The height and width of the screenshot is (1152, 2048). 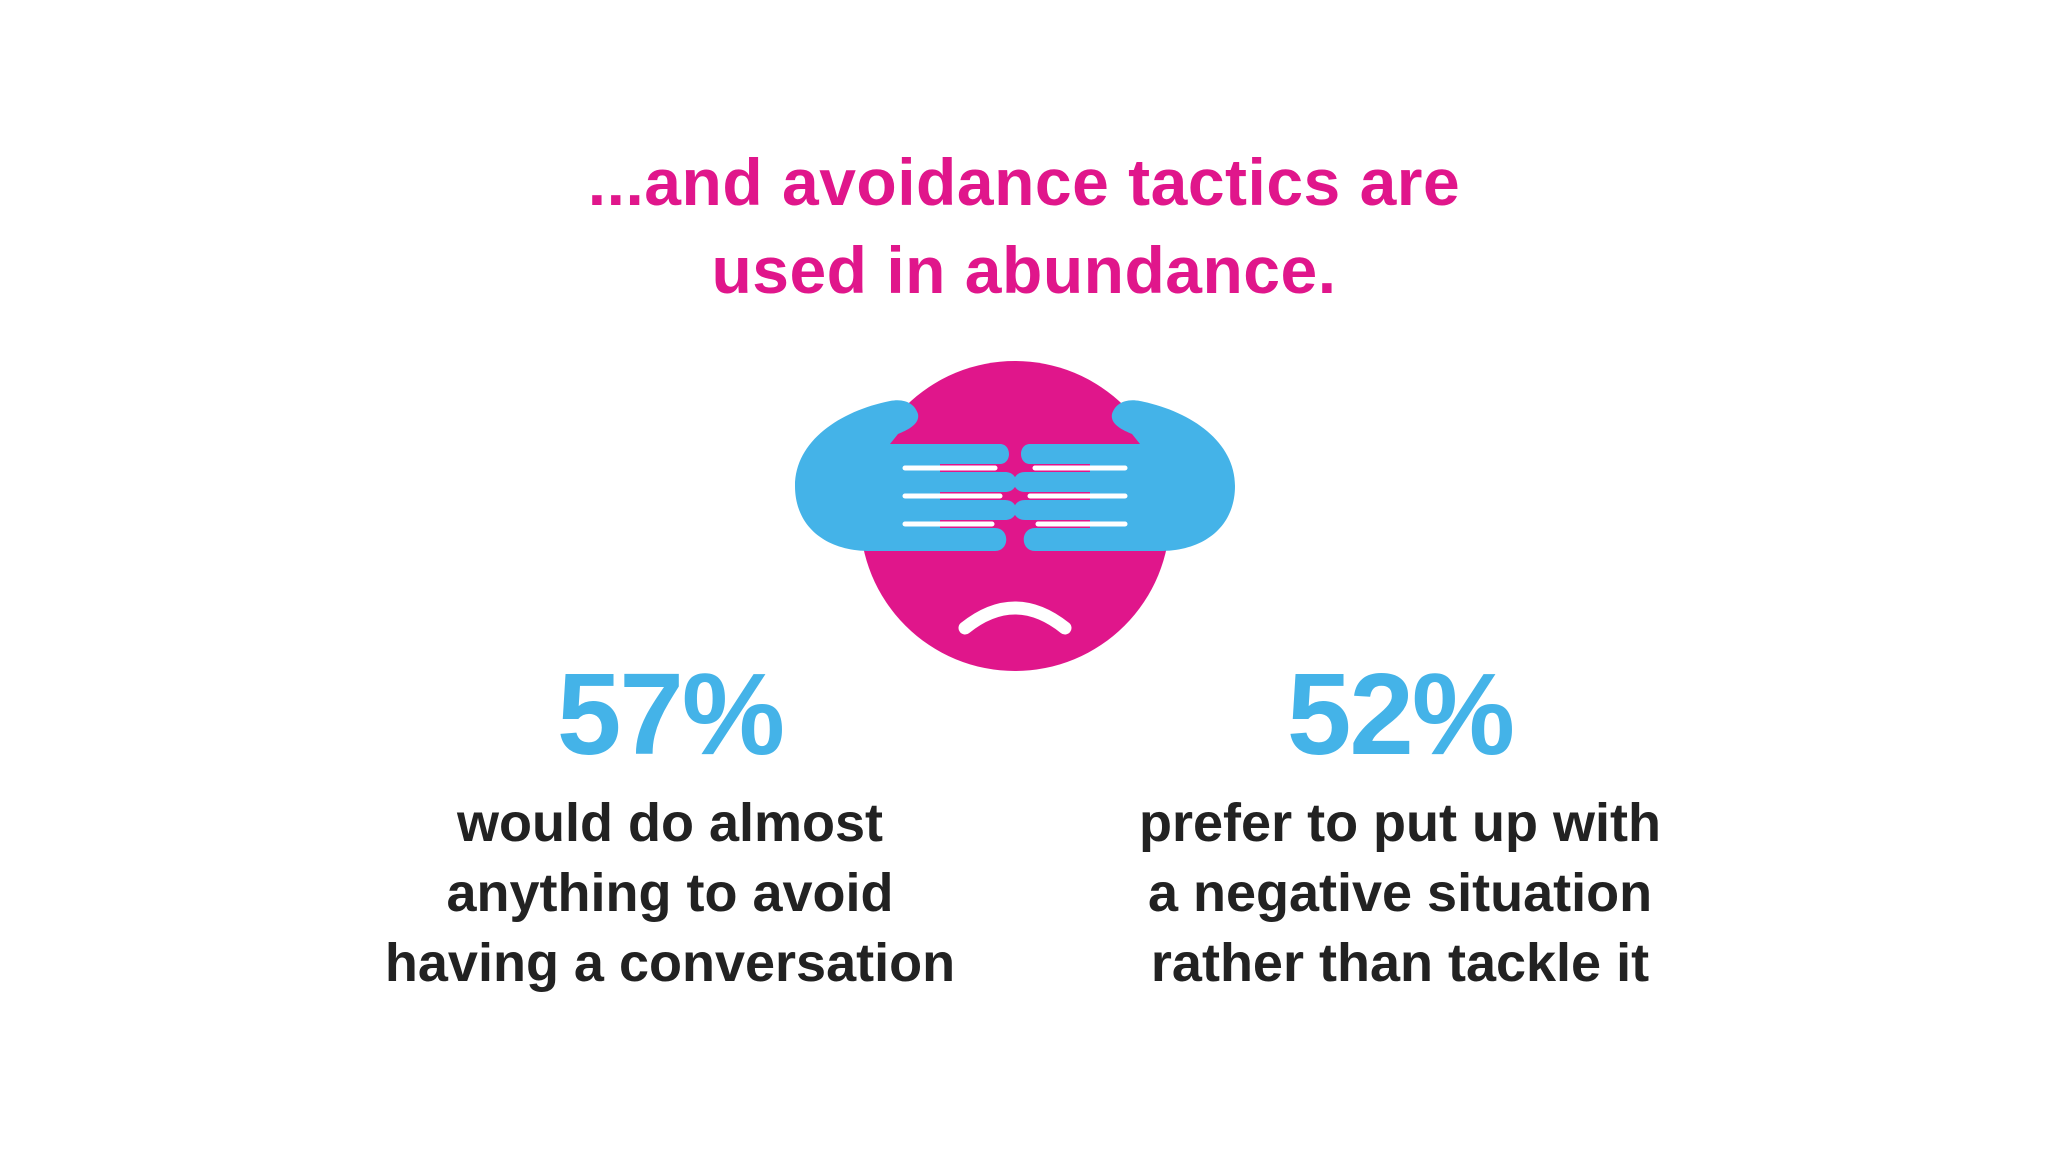 I want to click on stat-desc-line: would do almost, so click(x=670, y=823).